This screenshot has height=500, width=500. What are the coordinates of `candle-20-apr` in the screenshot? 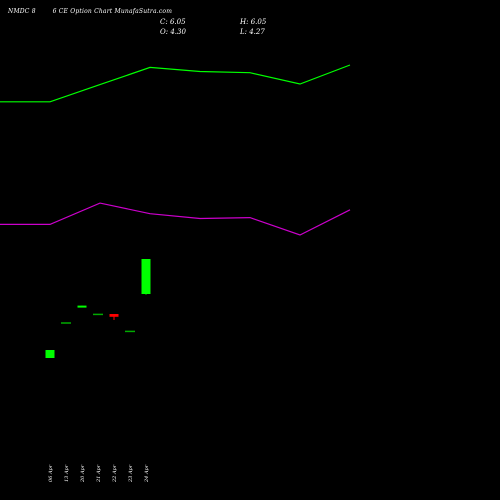 It's located at (82, 306).